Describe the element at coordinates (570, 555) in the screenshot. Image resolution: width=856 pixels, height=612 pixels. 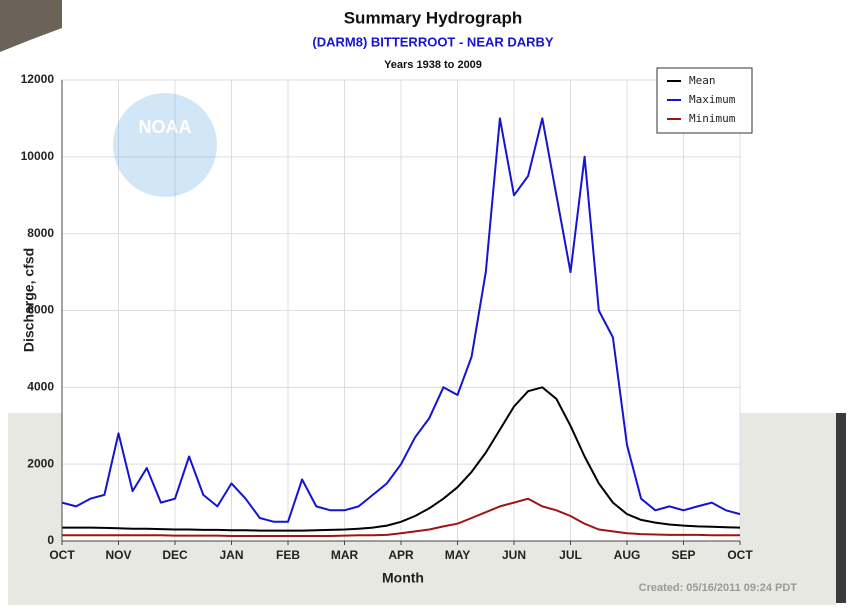
I see `x-tick-label: JUL` at that location.